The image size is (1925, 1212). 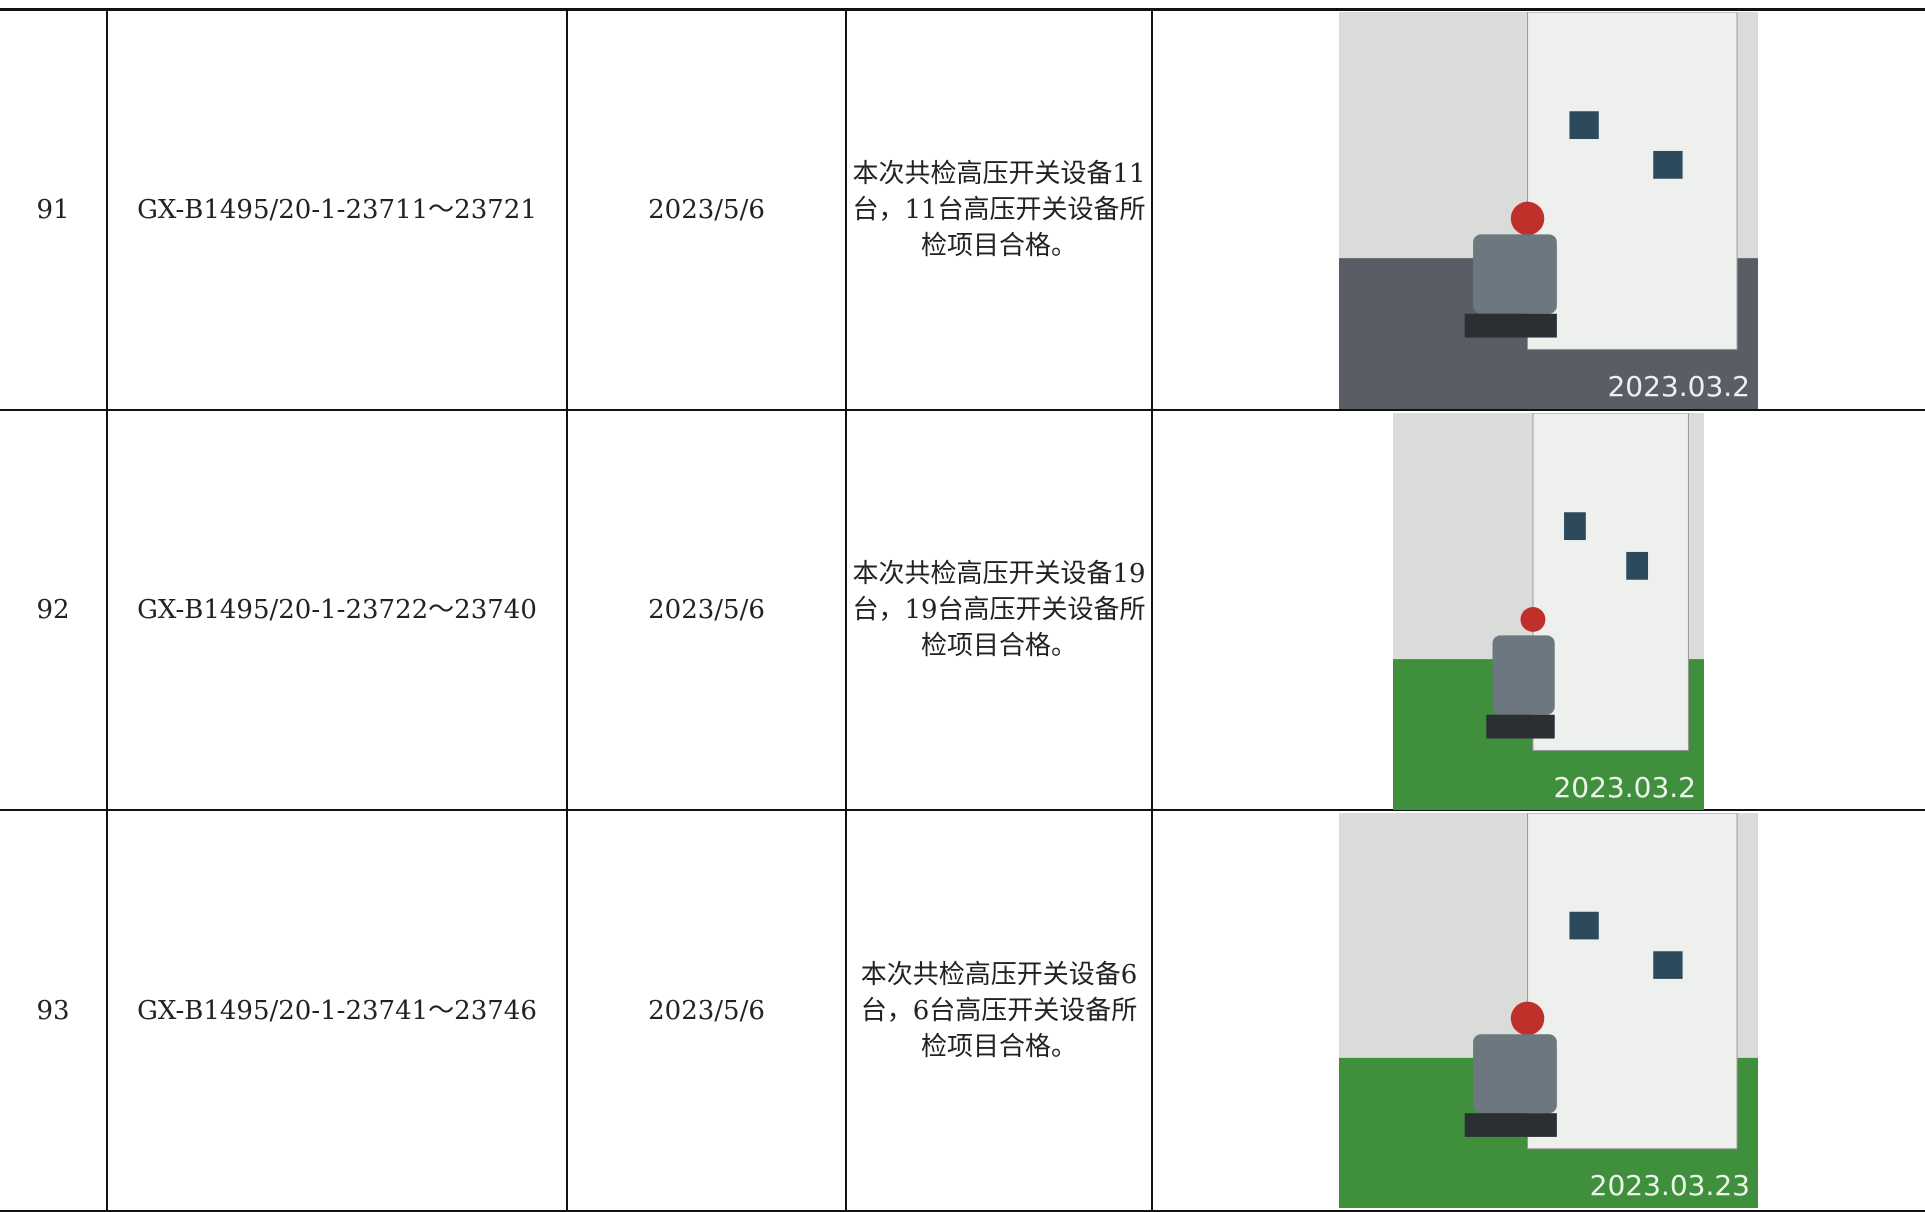 I want to click on certificate-code: GX-B1495/20-1-23711～23721, so click(x=338, y=210).